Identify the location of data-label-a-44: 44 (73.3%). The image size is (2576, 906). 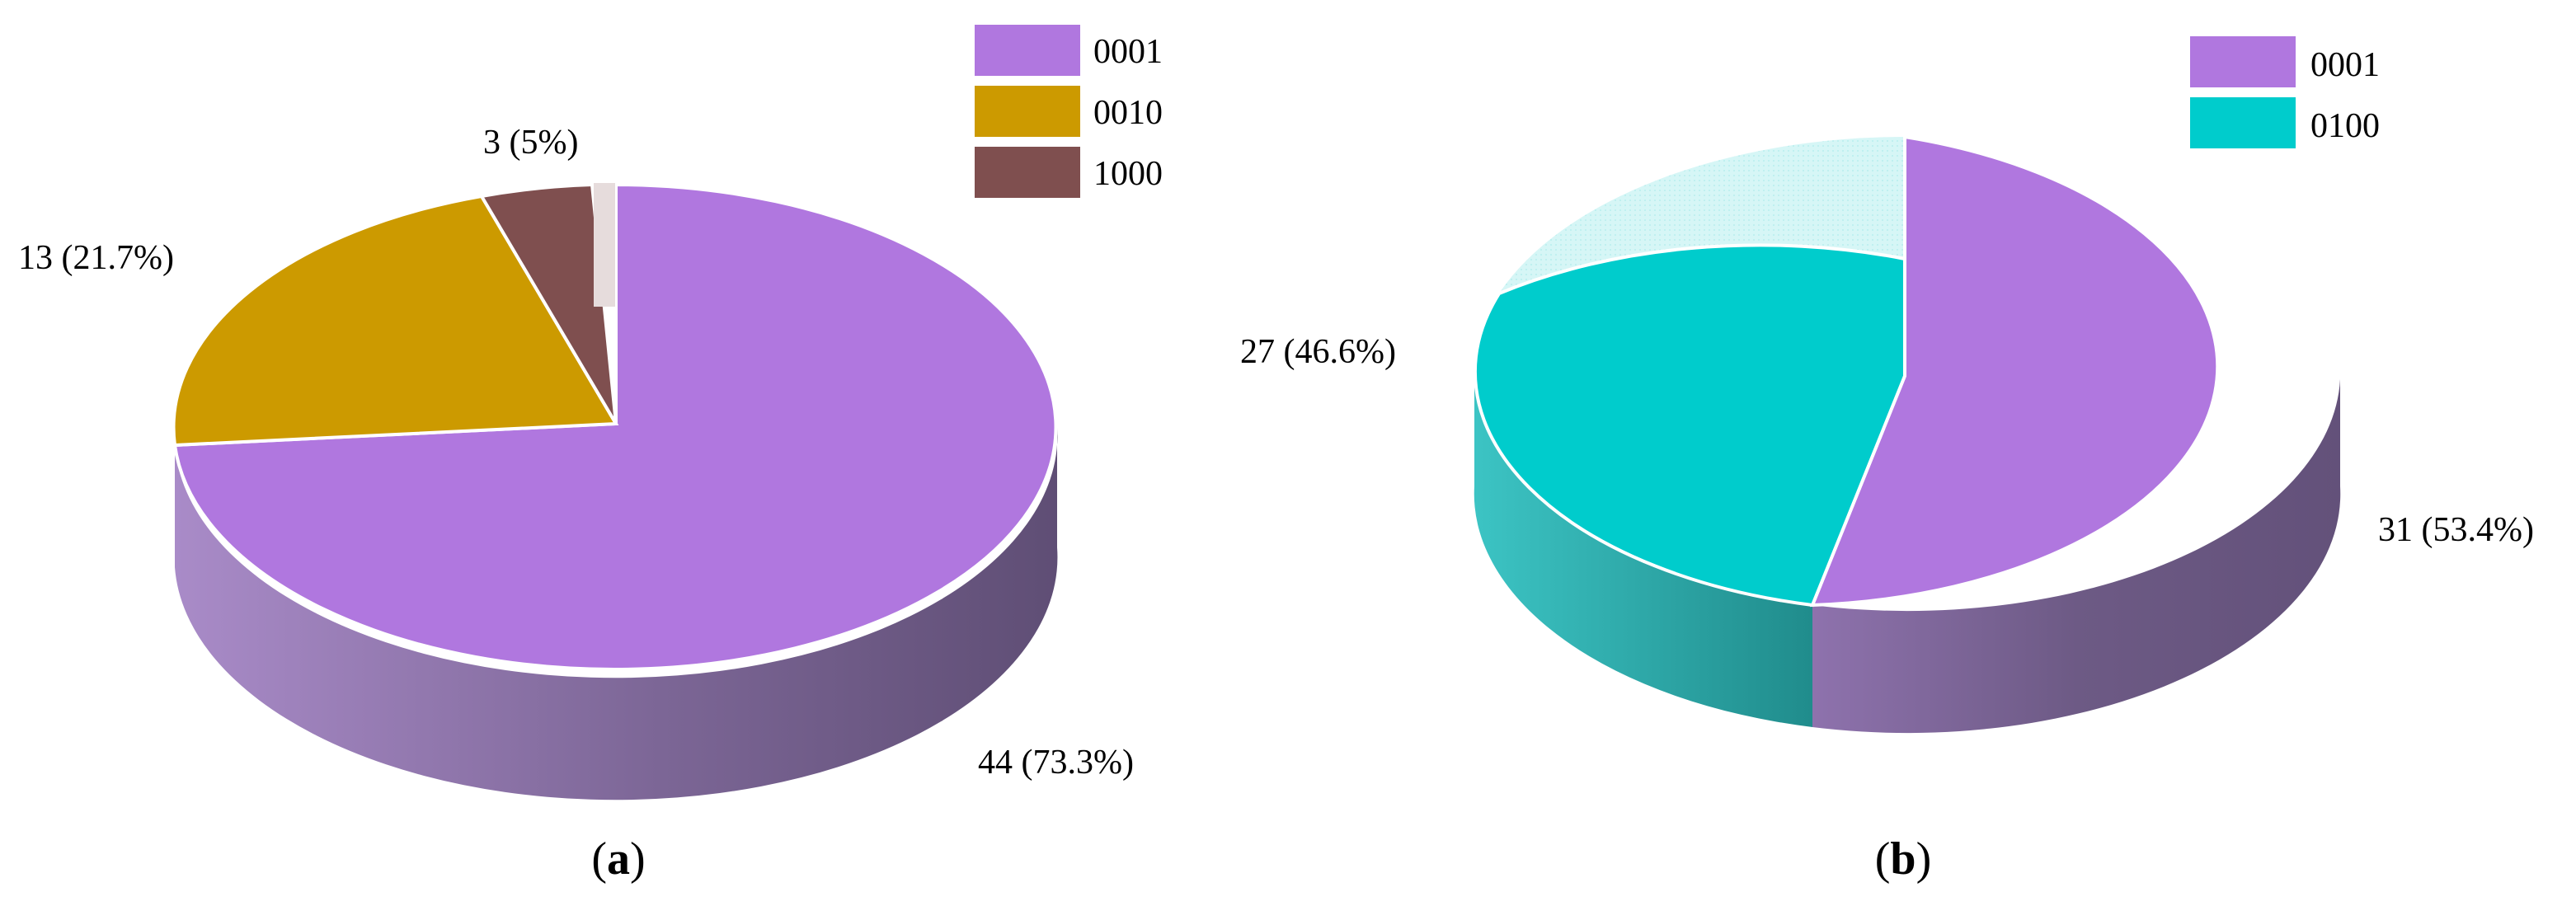
(1056, 763).